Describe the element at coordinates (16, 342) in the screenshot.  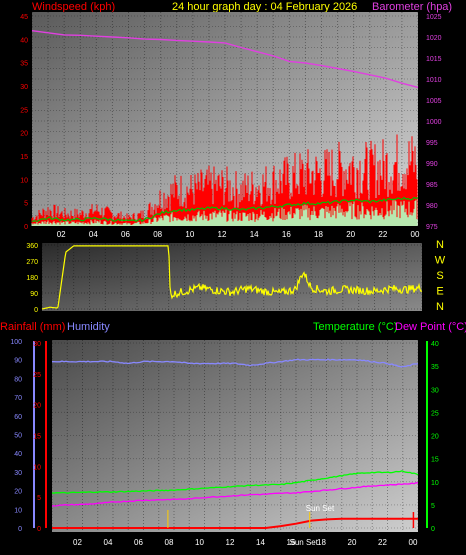
I see `humidity-axis-tick: 100` at that location.